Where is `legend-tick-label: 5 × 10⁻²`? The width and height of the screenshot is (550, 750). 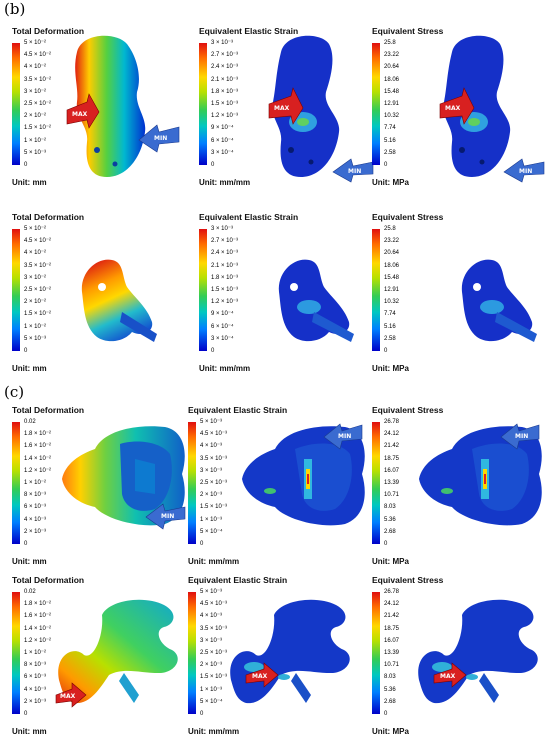
legend-tick-label: 5 × 10⁻² is located at coordinates (35, 229).